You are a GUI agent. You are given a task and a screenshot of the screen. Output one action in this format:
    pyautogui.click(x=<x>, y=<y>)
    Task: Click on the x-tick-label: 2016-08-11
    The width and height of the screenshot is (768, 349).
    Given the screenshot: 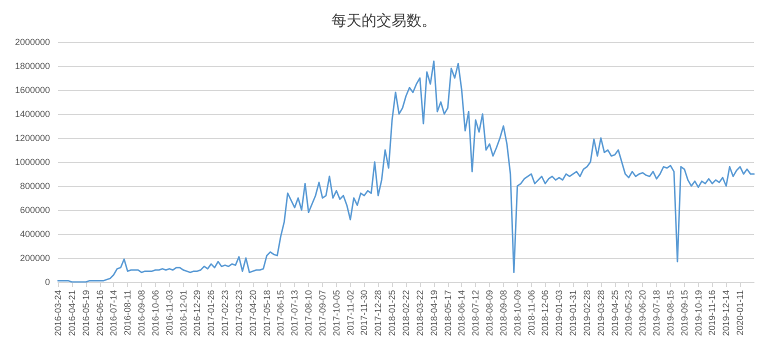 What is the action you would take?
    pyautogui.click(x=127, y=313)
    